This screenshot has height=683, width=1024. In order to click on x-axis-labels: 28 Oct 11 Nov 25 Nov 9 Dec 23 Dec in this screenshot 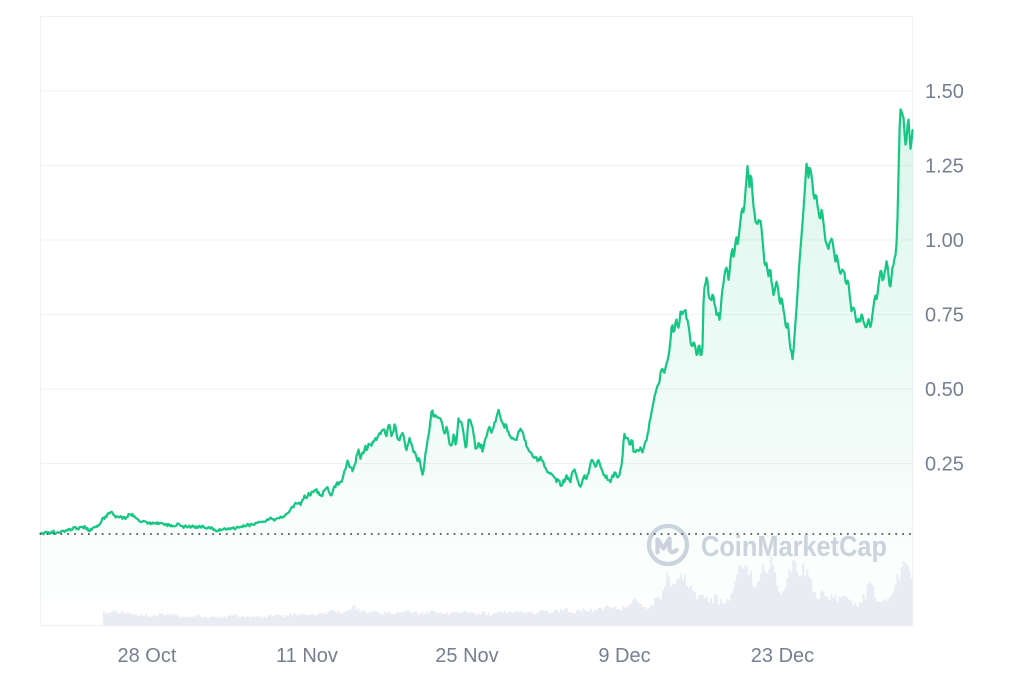, I will do `click(466, 656)`.